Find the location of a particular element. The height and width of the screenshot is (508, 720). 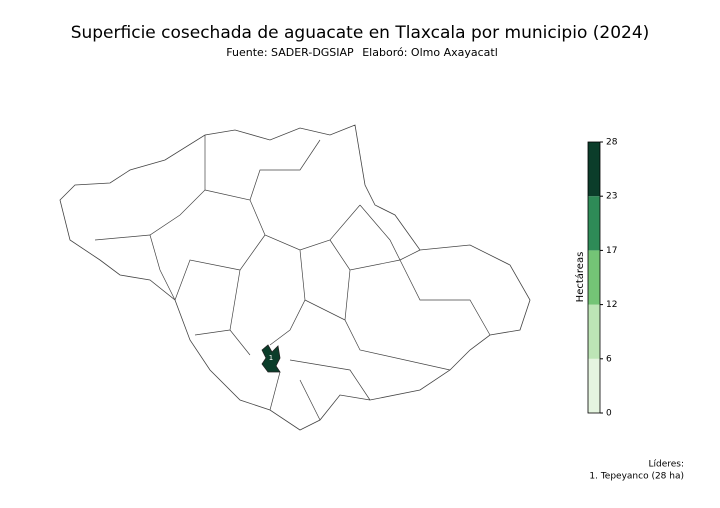

leader-item: 1. Tepeyanco (28 ha) is located at coordinates (636, 477).